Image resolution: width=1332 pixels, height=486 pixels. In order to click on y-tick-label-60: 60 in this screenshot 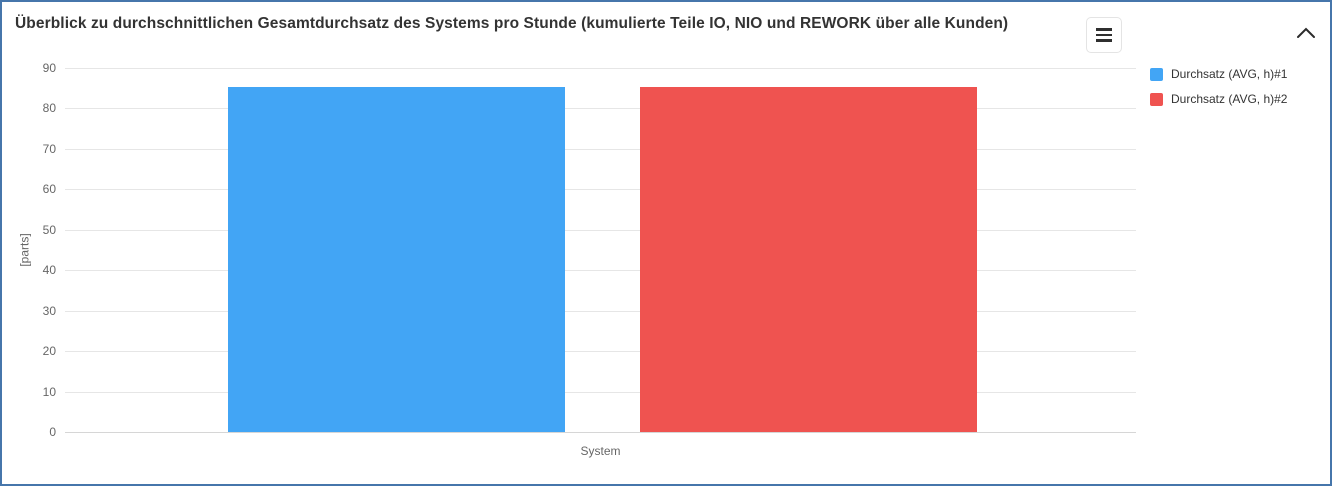, I will do `click(49, 189)`.